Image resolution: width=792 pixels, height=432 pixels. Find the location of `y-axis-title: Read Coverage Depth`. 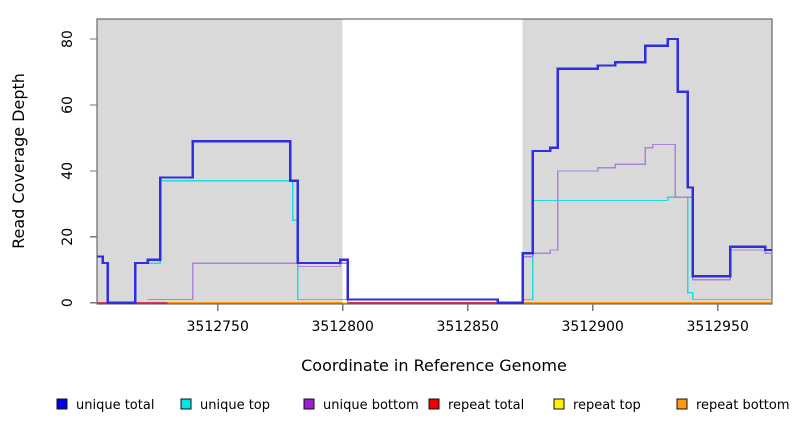

y-axis-title: Read Coverage Depth is located at coordinates (18, 161).